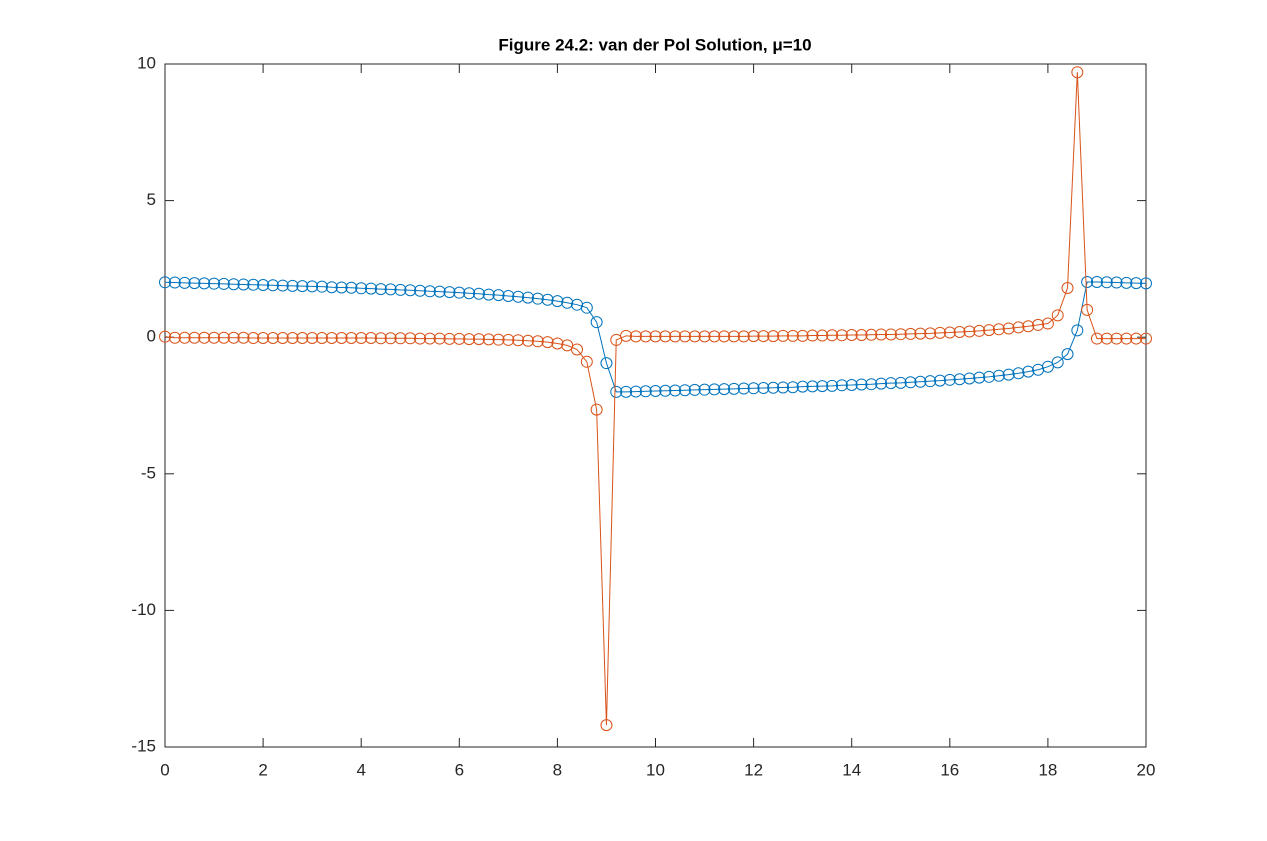 This screenshot has height=841, width=1267. Describe the element at coordinates (459, 769) in the screenshot. I see `x-tick-label: 6` at that location.